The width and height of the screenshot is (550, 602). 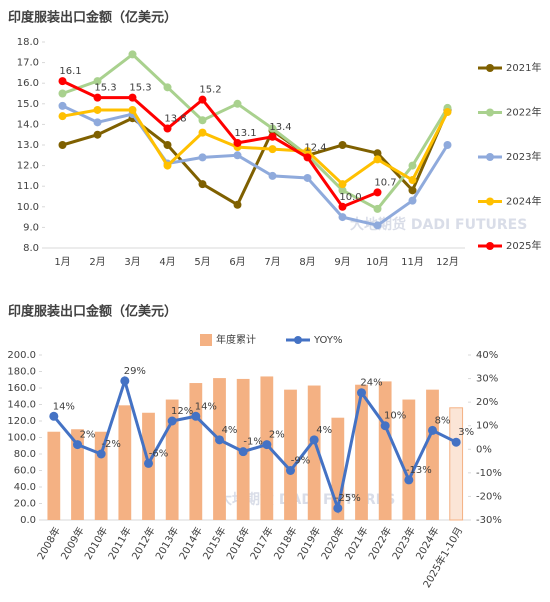 What do you see at coordinates (21, 355) in the screenshot?
I see `y-tick-label: 200.0` at bounding box center [21, 355].